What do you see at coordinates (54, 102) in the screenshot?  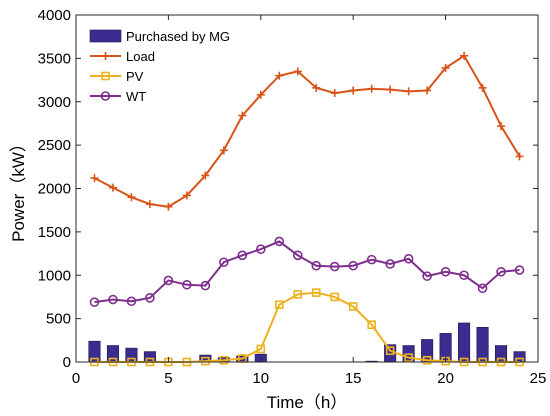 I see `y-tick-label: 3000` at bounding box center [54, 102].